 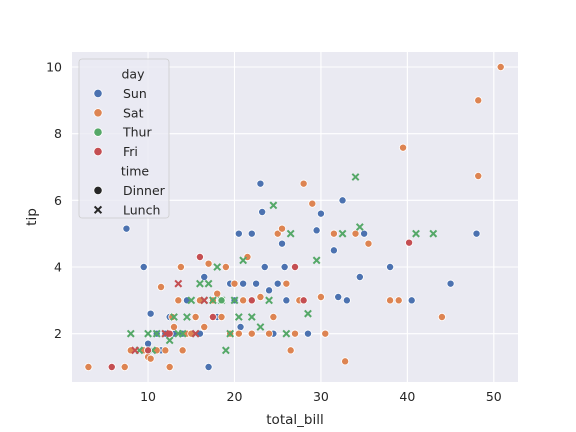 I want to click on y-tick-label: 6, so click(x=58, y=200).